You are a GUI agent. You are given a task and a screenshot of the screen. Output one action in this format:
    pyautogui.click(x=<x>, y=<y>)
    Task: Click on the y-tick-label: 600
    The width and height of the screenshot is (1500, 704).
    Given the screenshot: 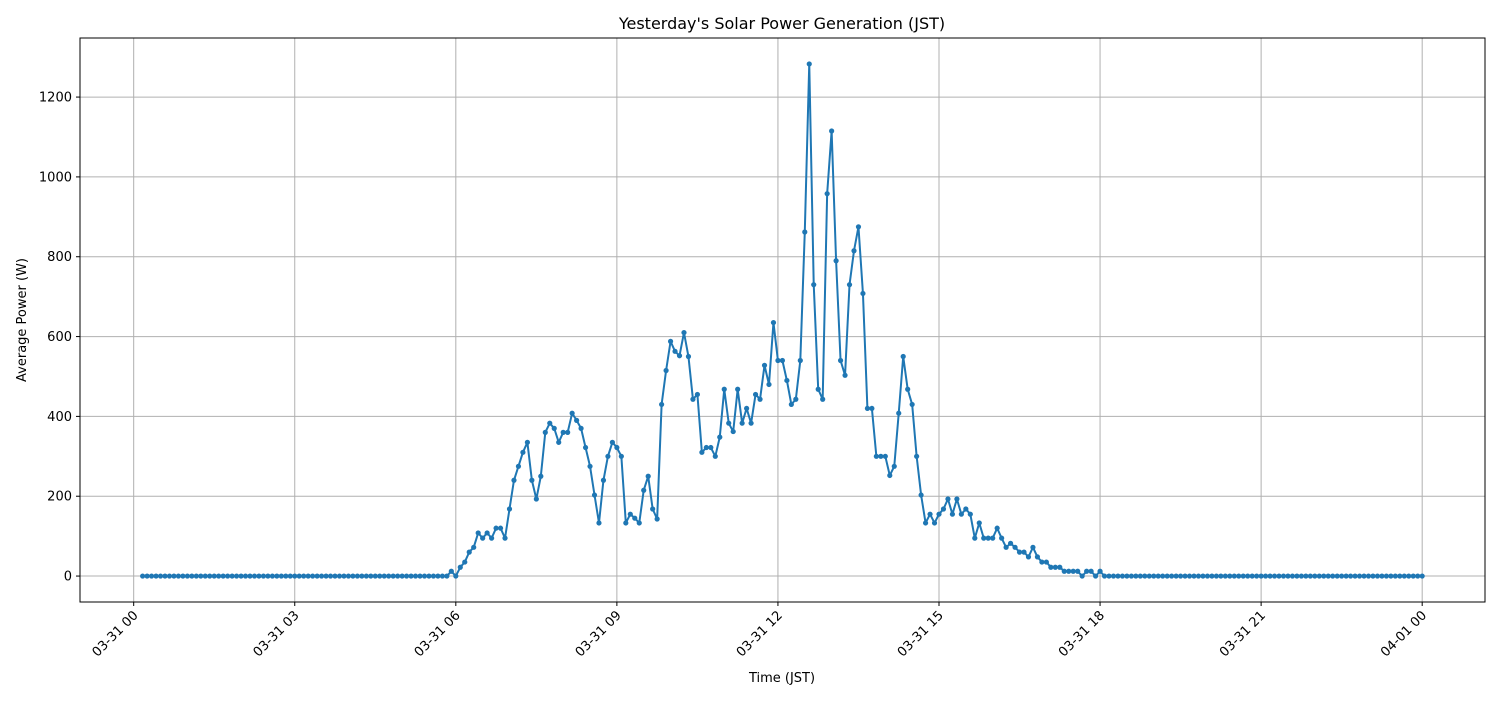 What is the action you would take?
    pyautogui.click(x=59, y=337)
    